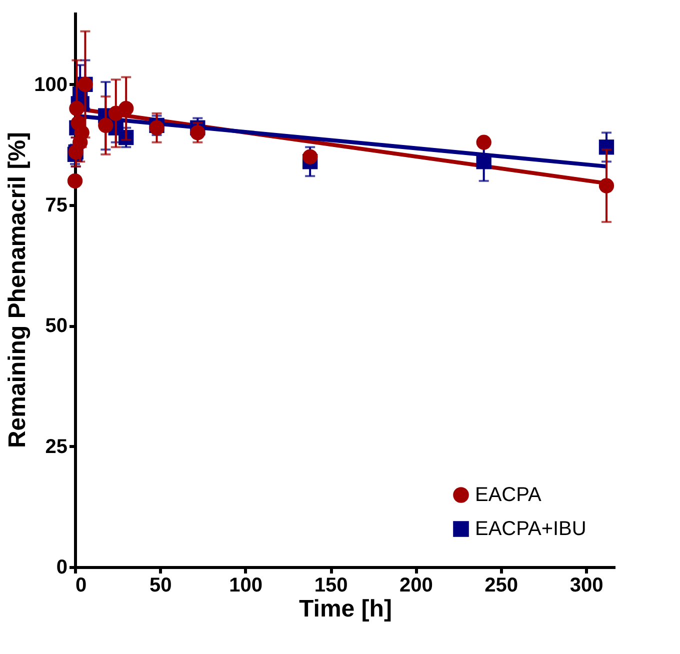  I want to click on legend-label: EACPA, so click(508, 495).